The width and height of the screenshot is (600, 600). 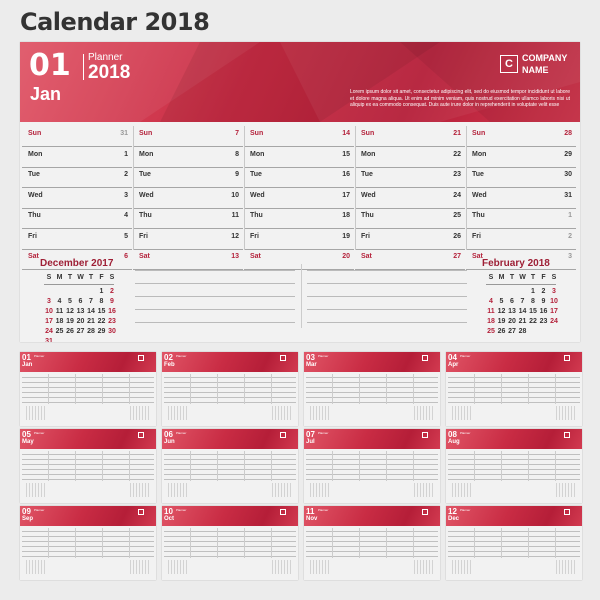 What do you see at coordinates (346, 195) in the screenshot?
I see `day-number: 17` at bounding box center [346, 195].